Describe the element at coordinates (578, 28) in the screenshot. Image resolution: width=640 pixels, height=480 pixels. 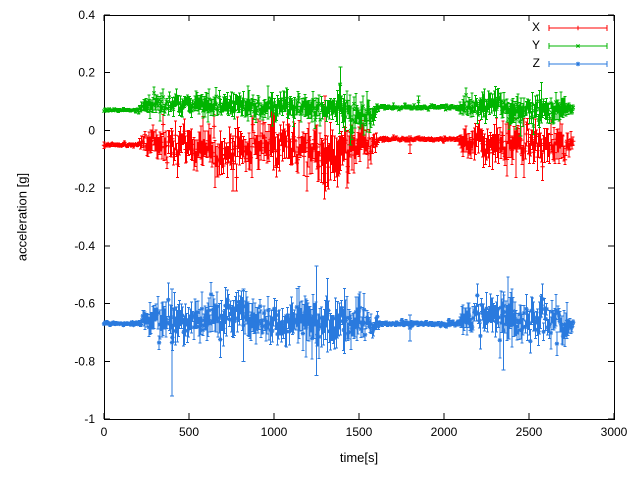
I see `legend-sample-X` at that location.